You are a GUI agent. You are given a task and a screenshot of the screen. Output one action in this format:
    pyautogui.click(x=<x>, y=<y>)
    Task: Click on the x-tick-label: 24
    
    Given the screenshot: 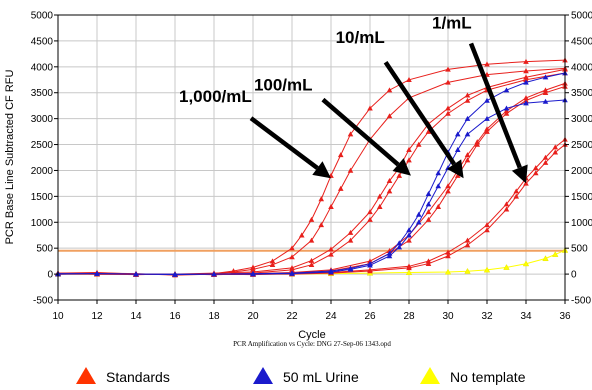 What is the action you would take?
    pyautogui.click(x=331, y=316)
    